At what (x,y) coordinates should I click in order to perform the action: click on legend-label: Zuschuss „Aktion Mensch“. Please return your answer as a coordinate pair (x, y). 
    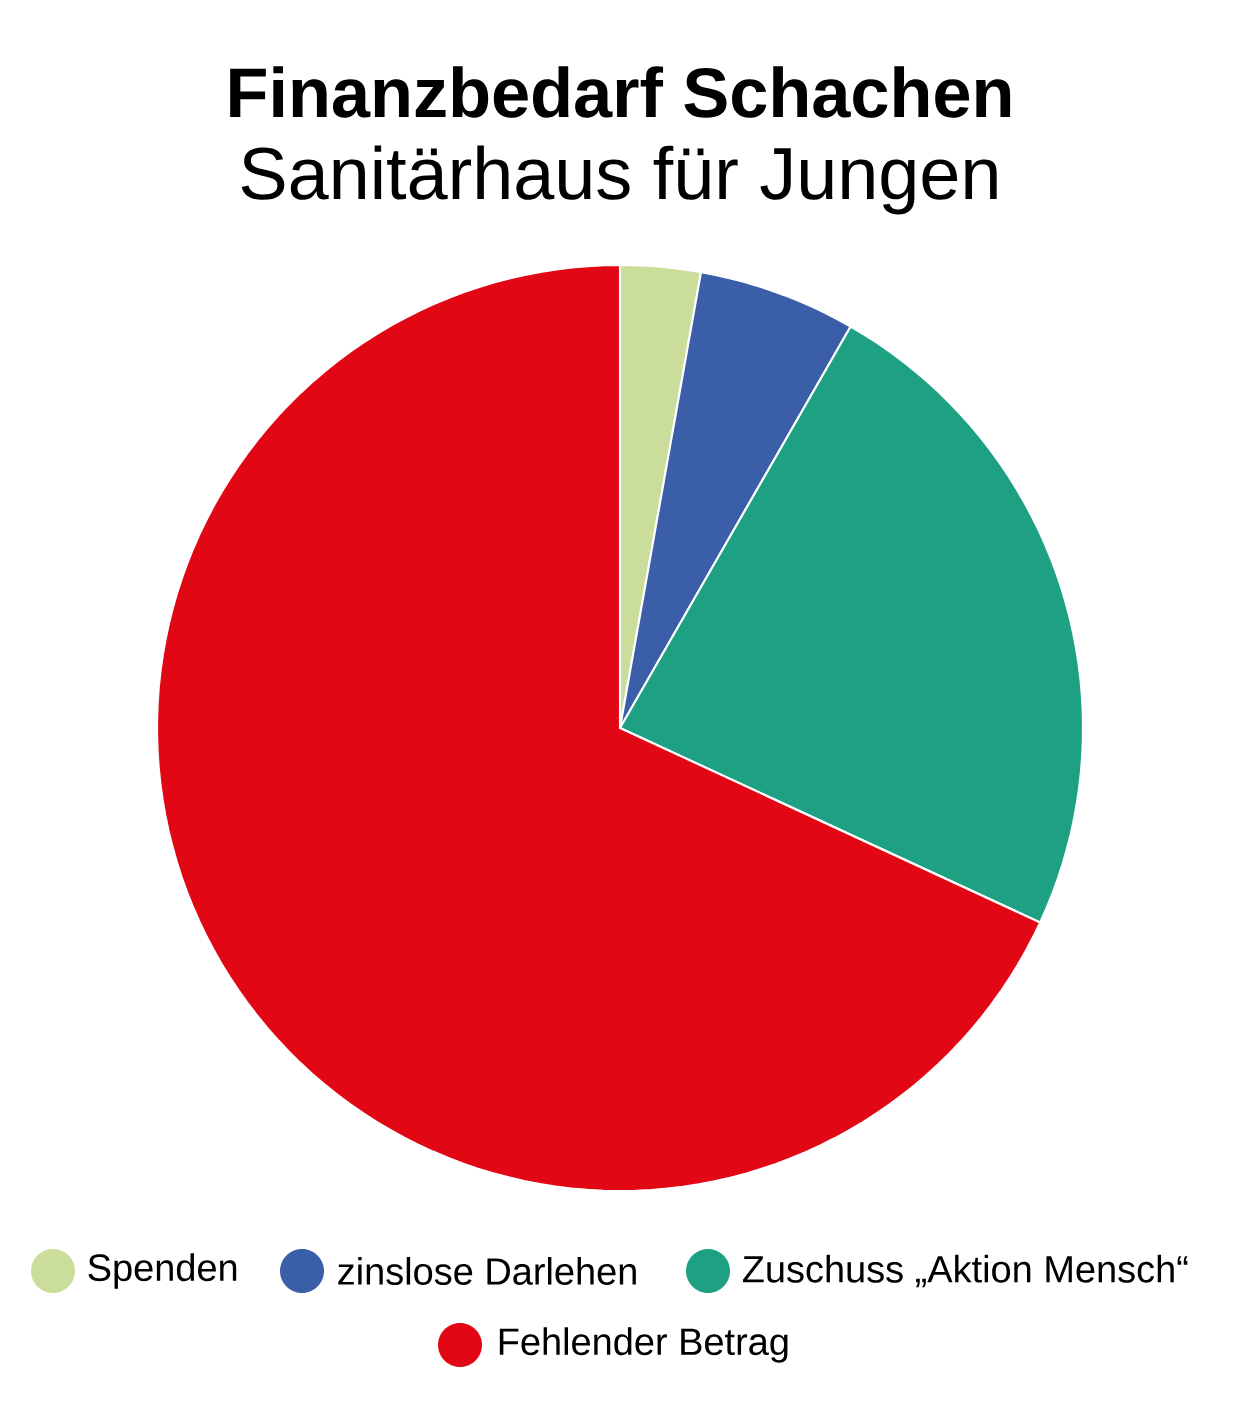
    Looking at the image, I should click on (965, 1271).